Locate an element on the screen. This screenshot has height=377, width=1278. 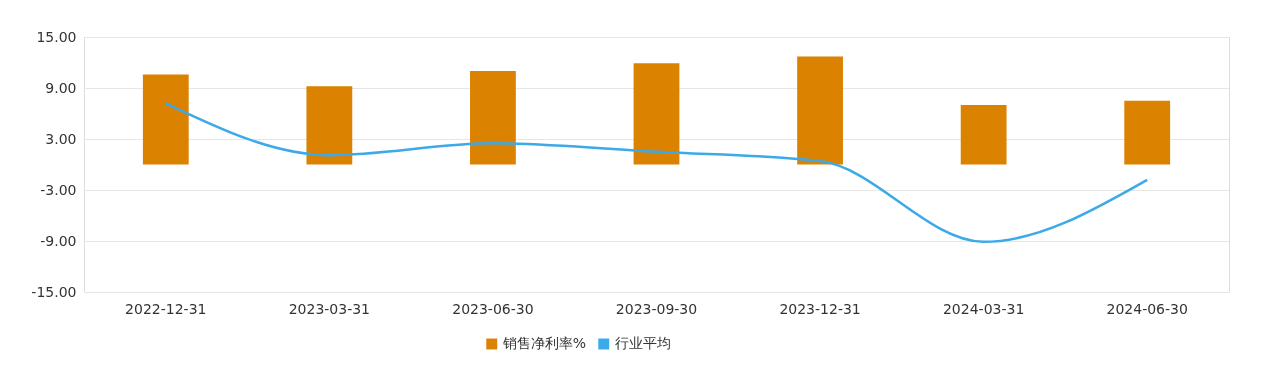
x-tick-label: 2024-06-30 is located at coordinates (1147, 308).